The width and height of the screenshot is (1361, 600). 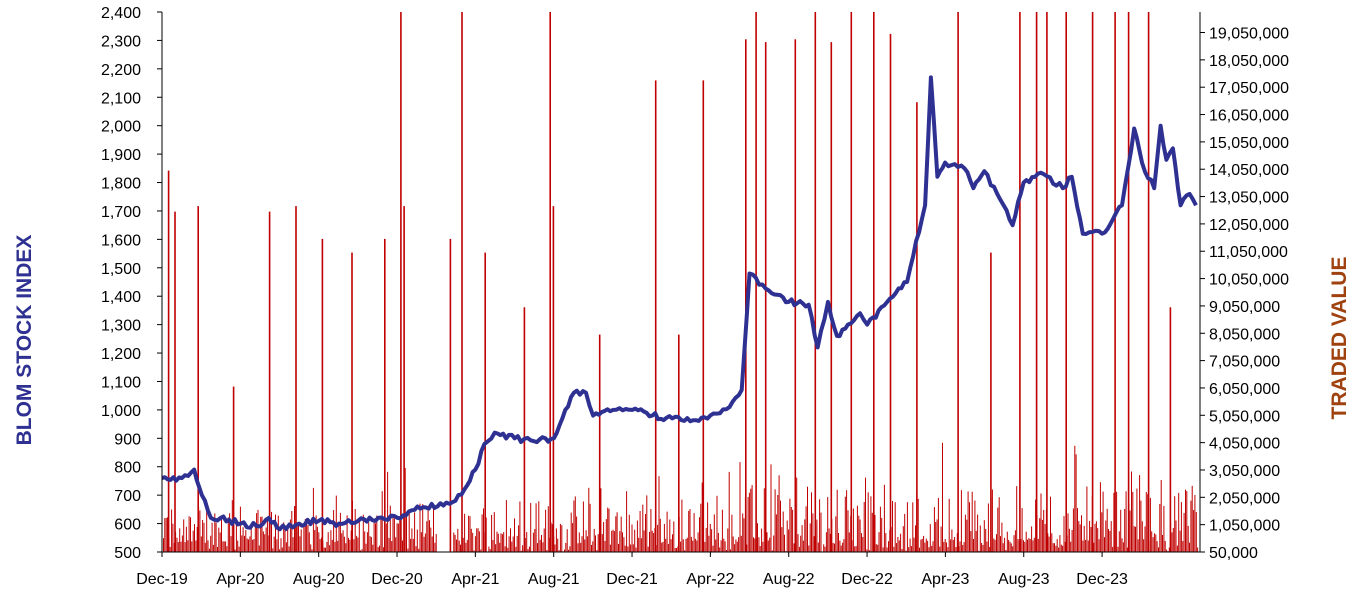 What do you see at coordinates (121, 354) in the screenshot?
I see `left-tick-label: 1,200` at bounding box center [121, 354].